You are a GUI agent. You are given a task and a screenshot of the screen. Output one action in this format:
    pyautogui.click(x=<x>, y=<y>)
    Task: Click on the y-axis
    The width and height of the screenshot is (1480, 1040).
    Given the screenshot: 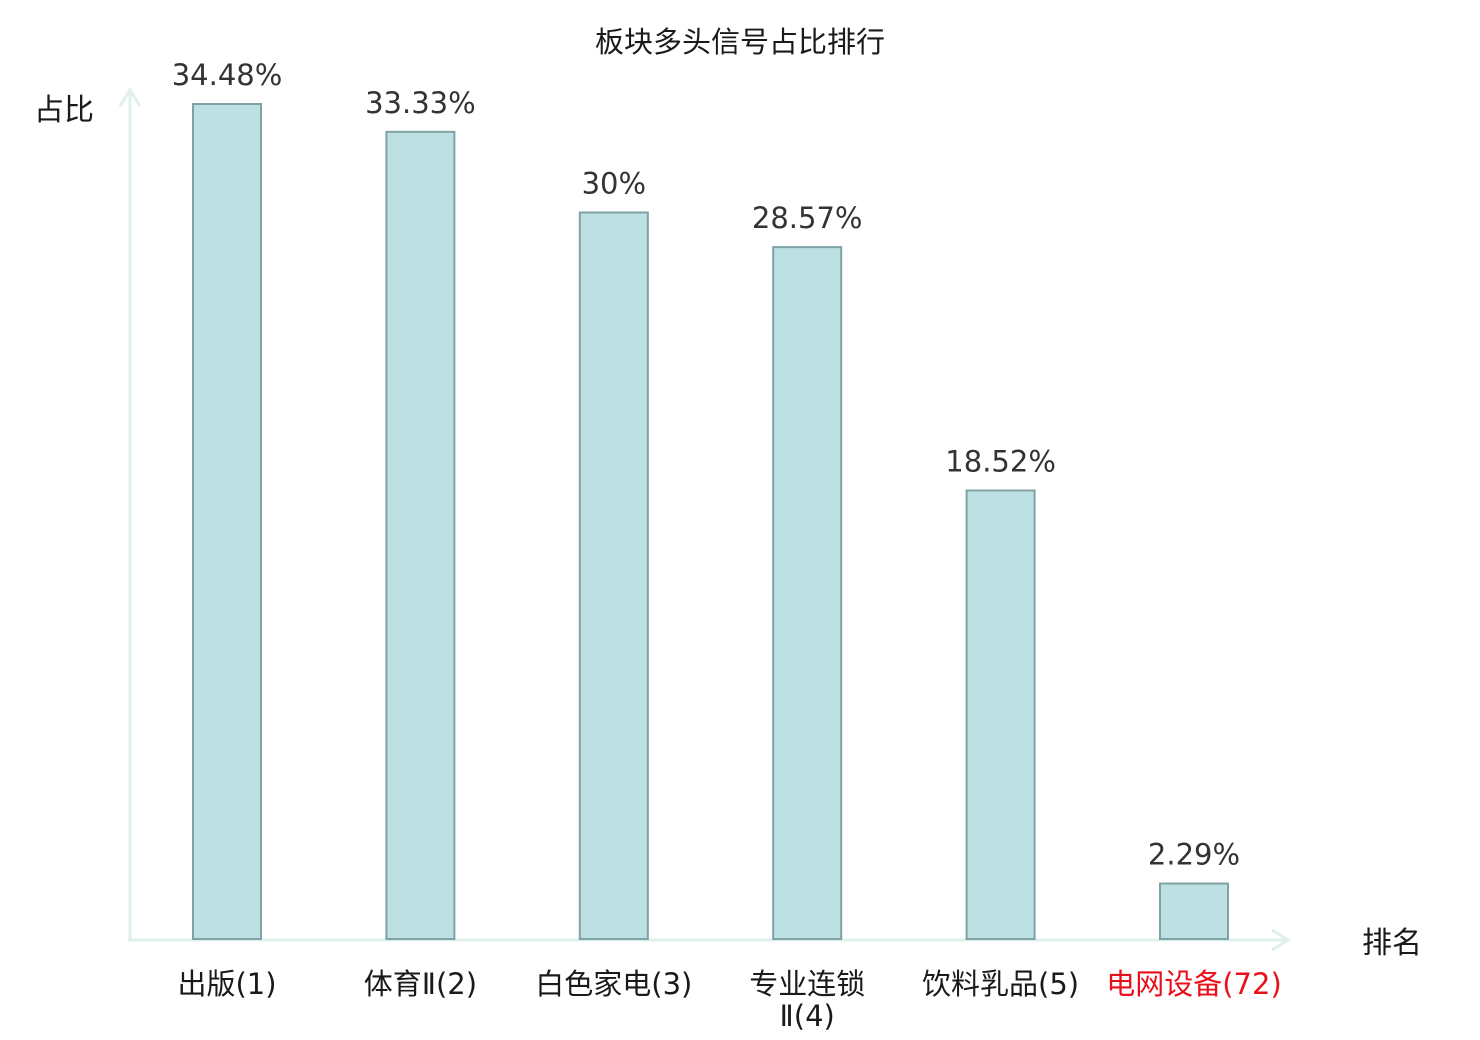 What is the action you would take?
    pyautogui.click(x=130, y=513)
    